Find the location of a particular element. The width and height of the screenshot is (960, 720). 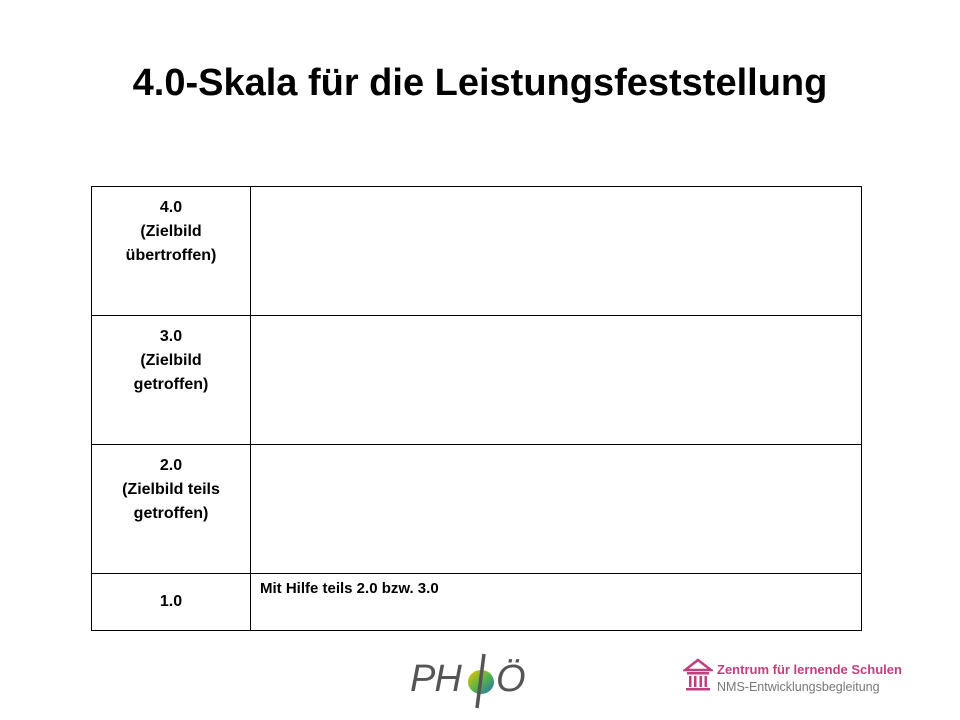

level-value: 1.0 is located at coordinates (171, 601).